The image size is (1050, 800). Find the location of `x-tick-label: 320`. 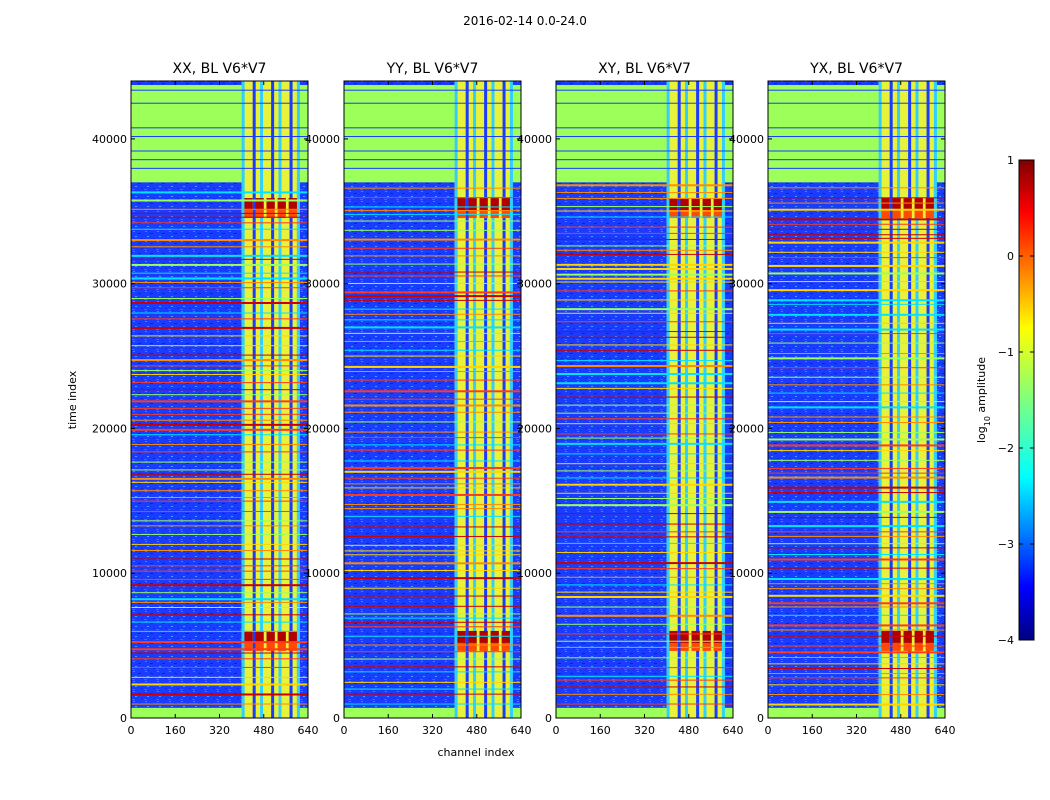

x-tick-label: 320 is located at coordinates (644, 730).